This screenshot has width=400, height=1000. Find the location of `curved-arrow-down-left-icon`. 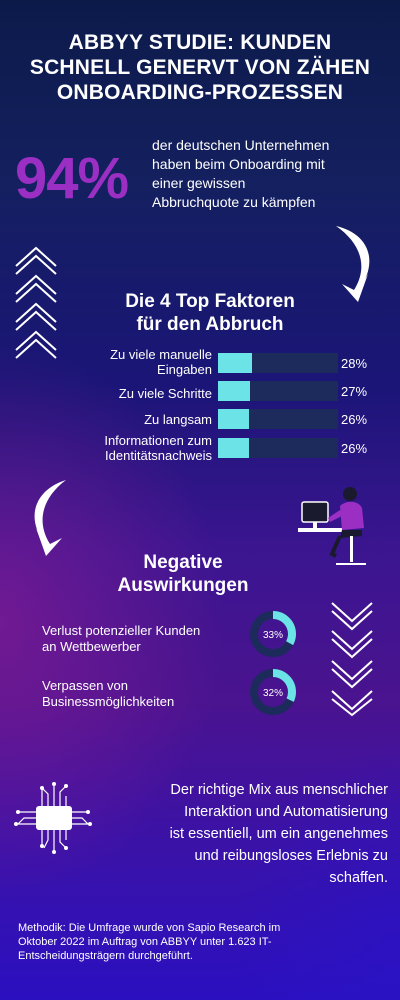

curved-arrow-down-left-icon is located at coordinates (50, 518).